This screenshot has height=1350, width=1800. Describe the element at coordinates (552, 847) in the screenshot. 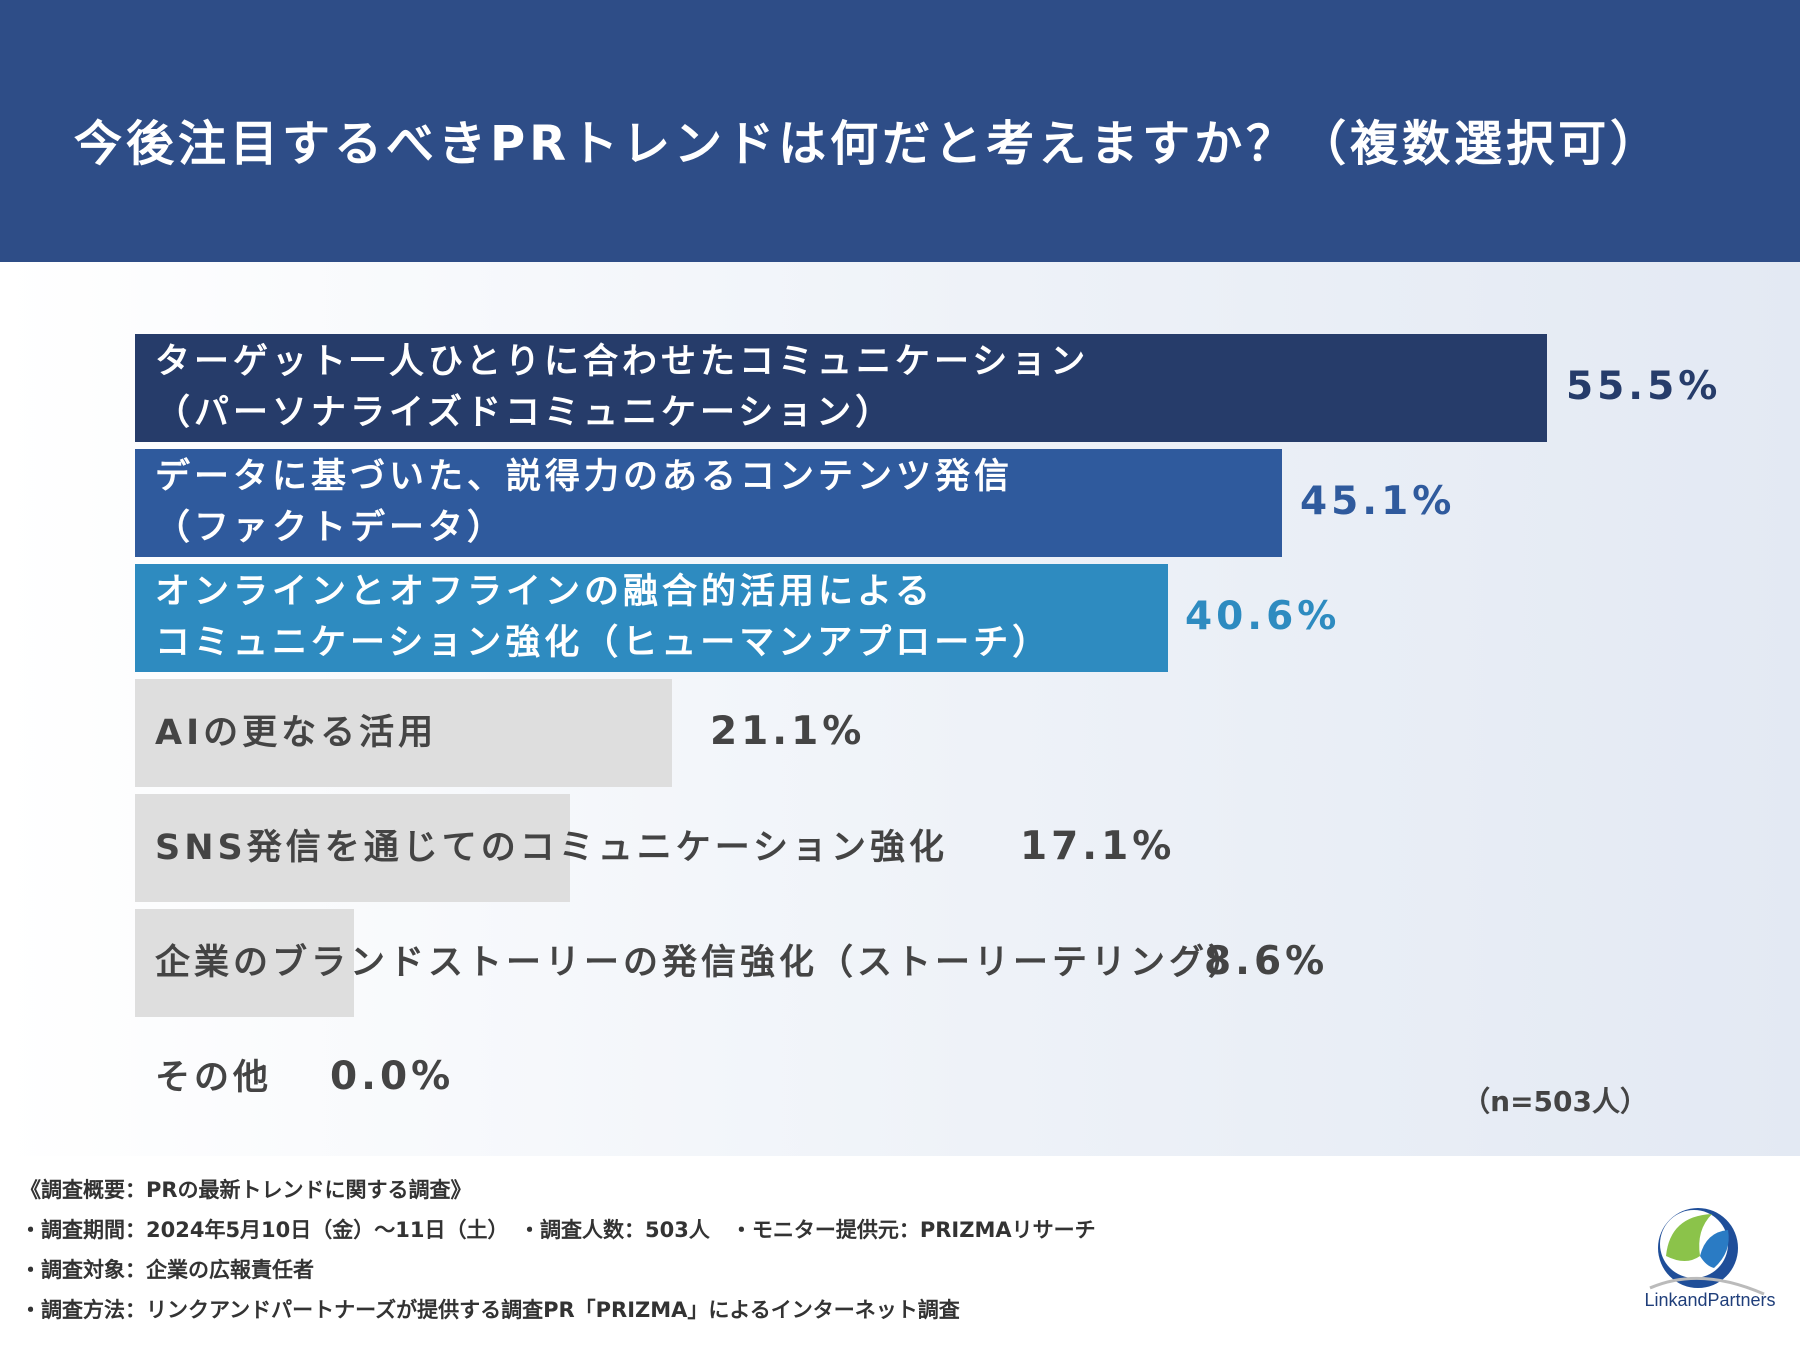

I see `bar-label-5: SNS発信を通じてのコミュニケーション強化` at that location.